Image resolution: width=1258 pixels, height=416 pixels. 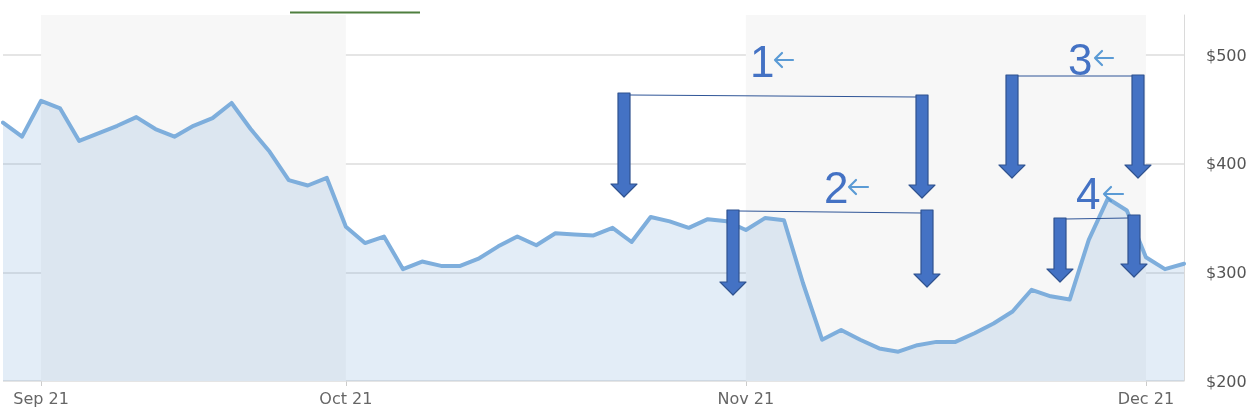 I want to click on annotation: 3, so click(x=1080, y=59).